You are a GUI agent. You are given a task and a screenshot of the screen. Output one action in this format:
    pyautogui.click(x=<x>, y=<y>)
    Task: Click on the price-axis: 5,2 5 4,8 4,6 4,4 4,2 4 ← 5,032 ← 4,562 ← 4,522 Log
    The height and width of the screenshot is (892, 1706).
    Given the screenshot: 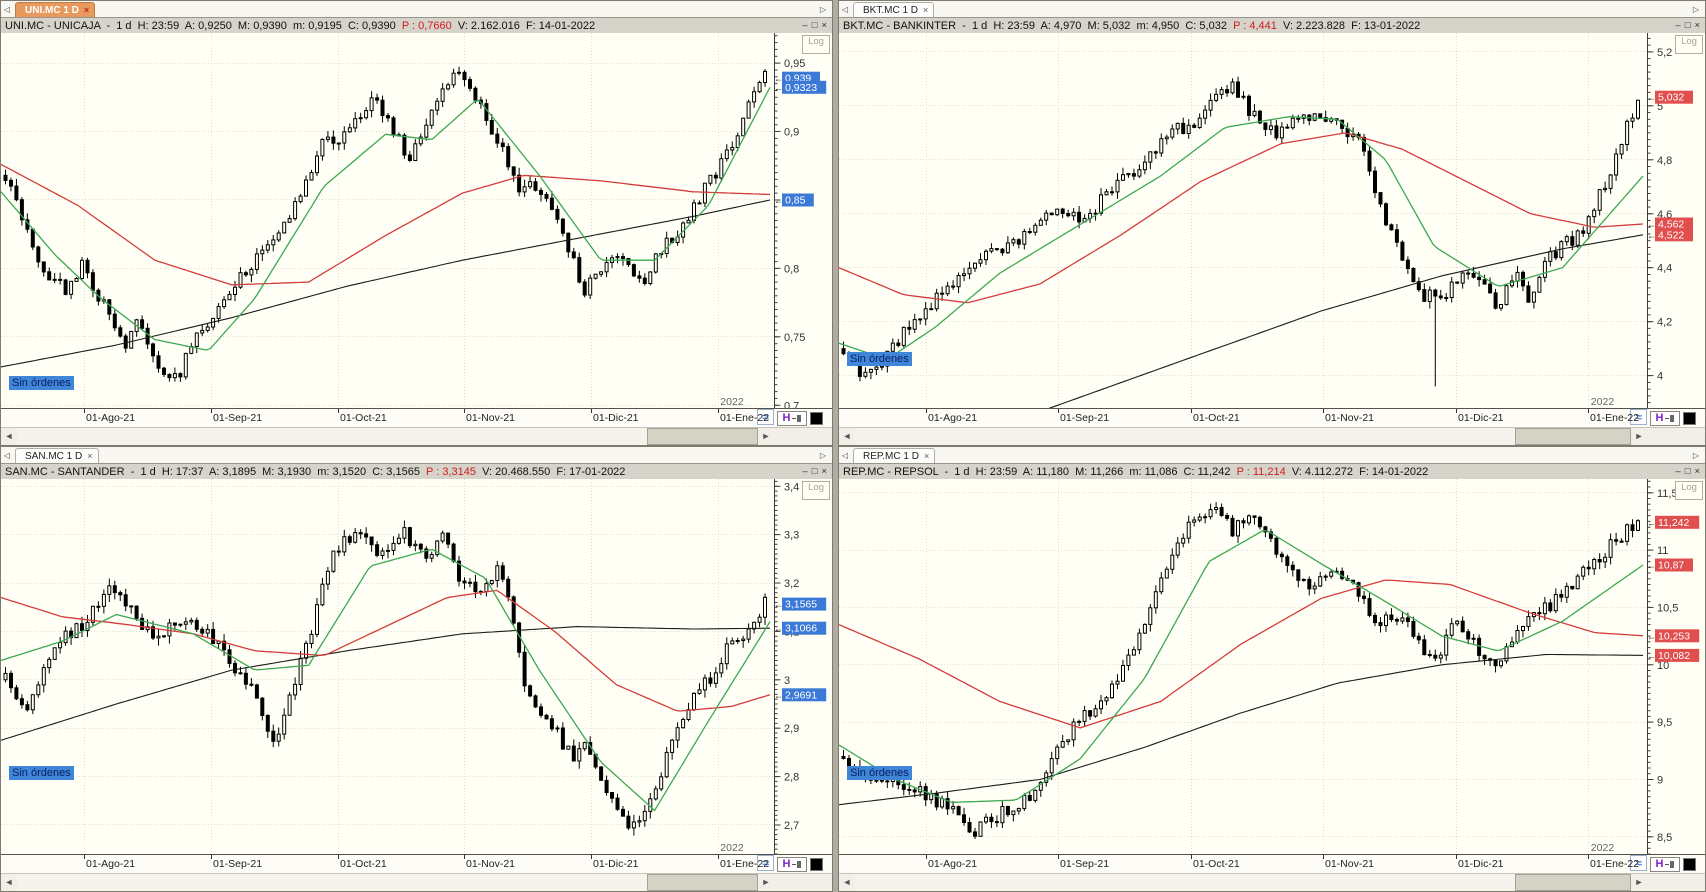 What is the action you would take?
    pyautogui.click(x=1676, y=220)
    